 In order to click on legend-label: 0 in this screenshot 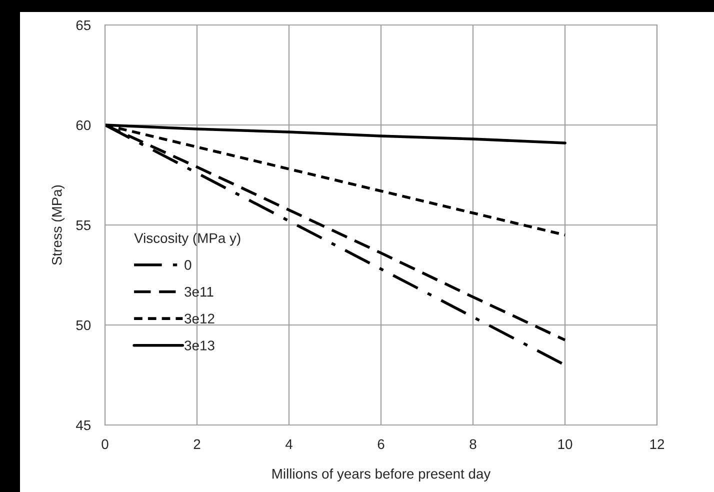, I will do `click(188, 265)`.